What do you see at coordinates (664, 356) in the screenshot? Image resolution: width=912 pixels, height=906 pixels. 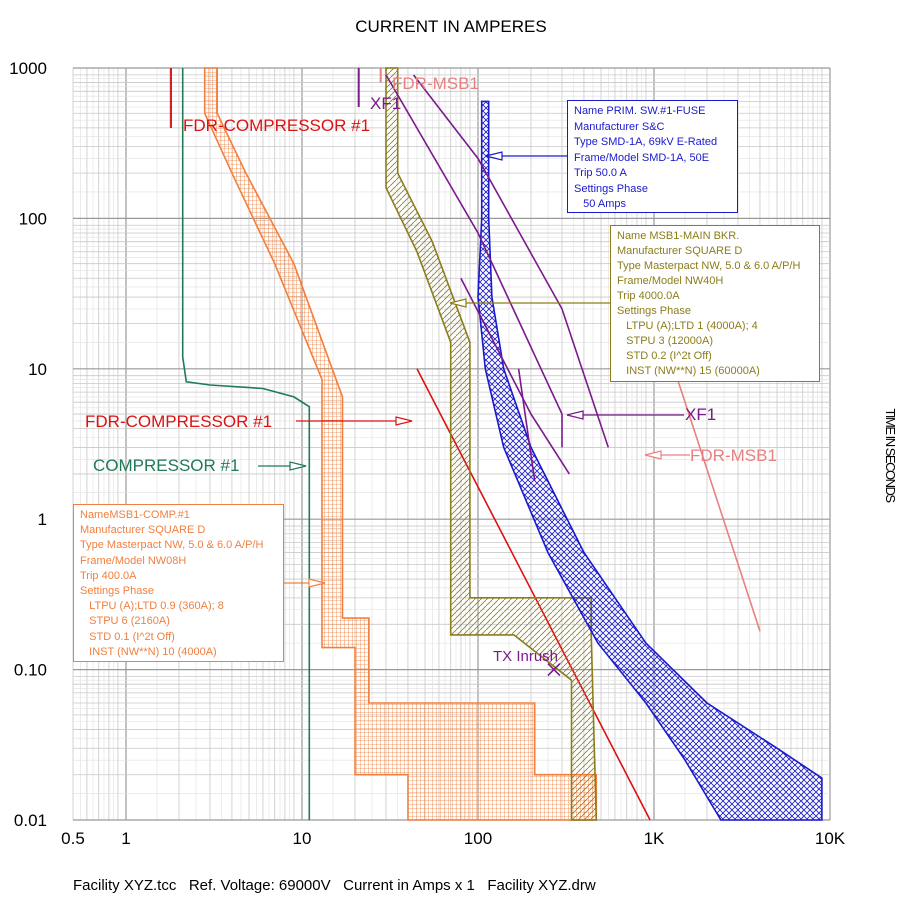 I see `info-line: STD 0.2 (I^2t Off)` at bounding box center [664, 356].